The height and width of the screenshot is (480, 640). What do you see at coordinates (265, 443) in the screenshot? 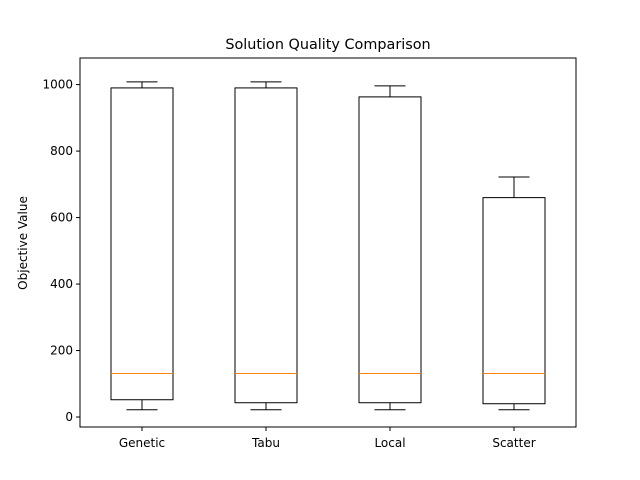
I see `x-tick-label: Tabu` at bounding box center [265, 443].